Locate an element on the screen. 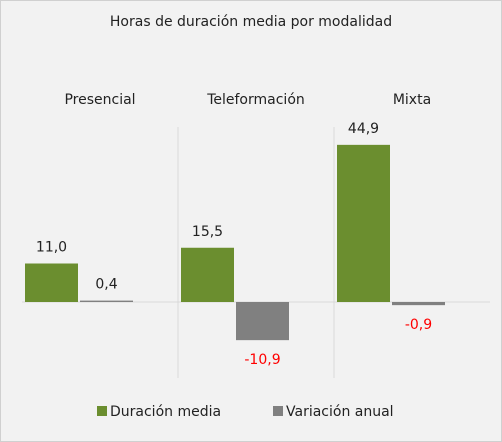 This screenshot has height=442, width=502. legend-label: Variación anual is located at coordinates (340, 412).